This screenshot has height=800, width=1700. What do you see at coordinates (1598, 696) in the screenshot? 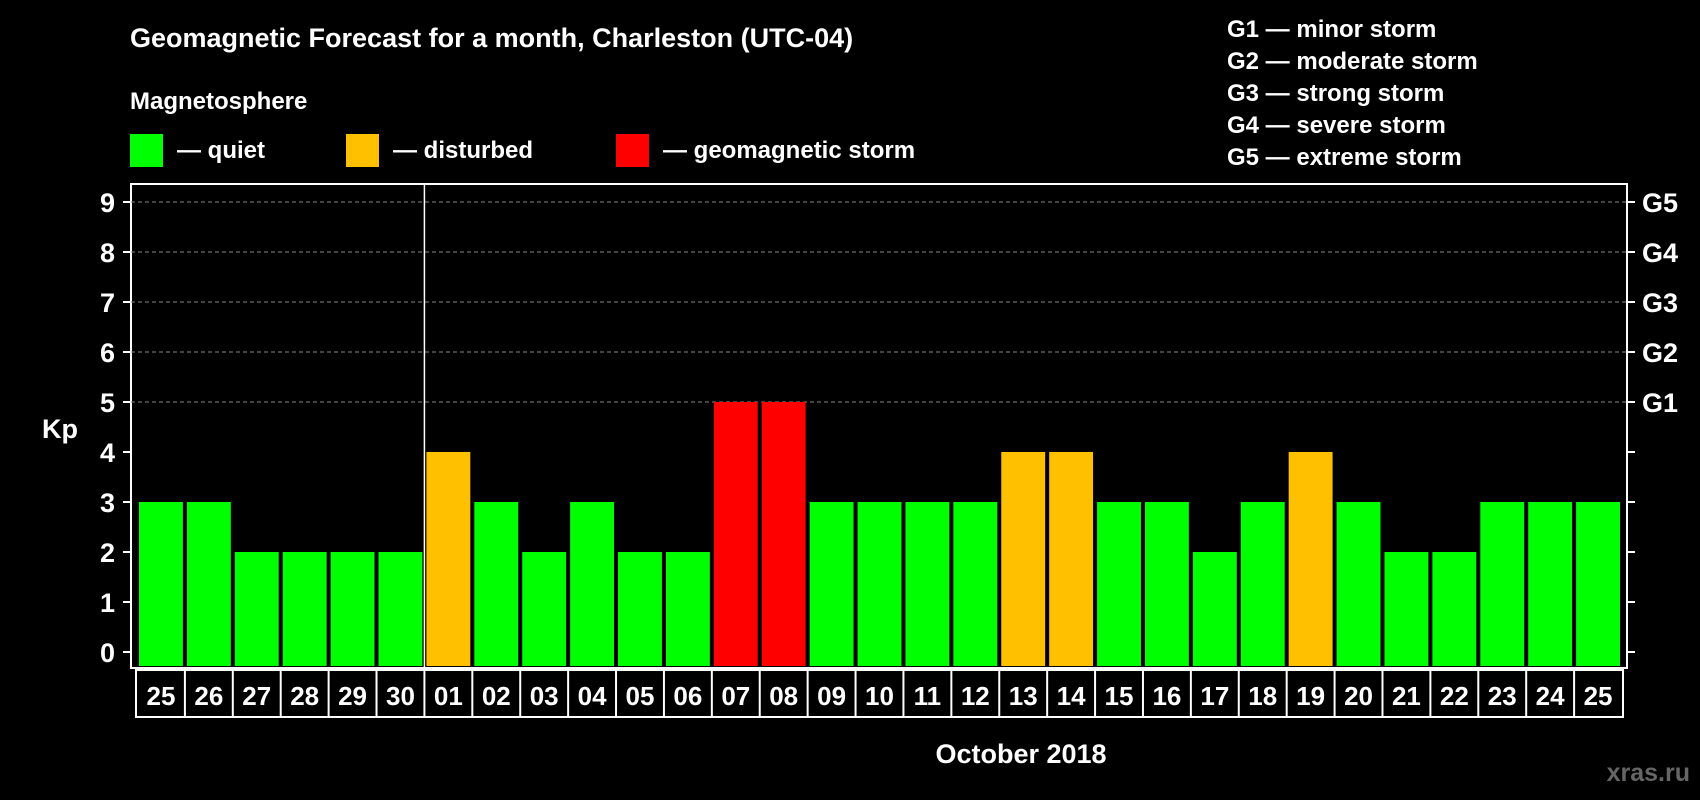
I see `x-tick-label-30: 25` at bounding box center [1598, 696].